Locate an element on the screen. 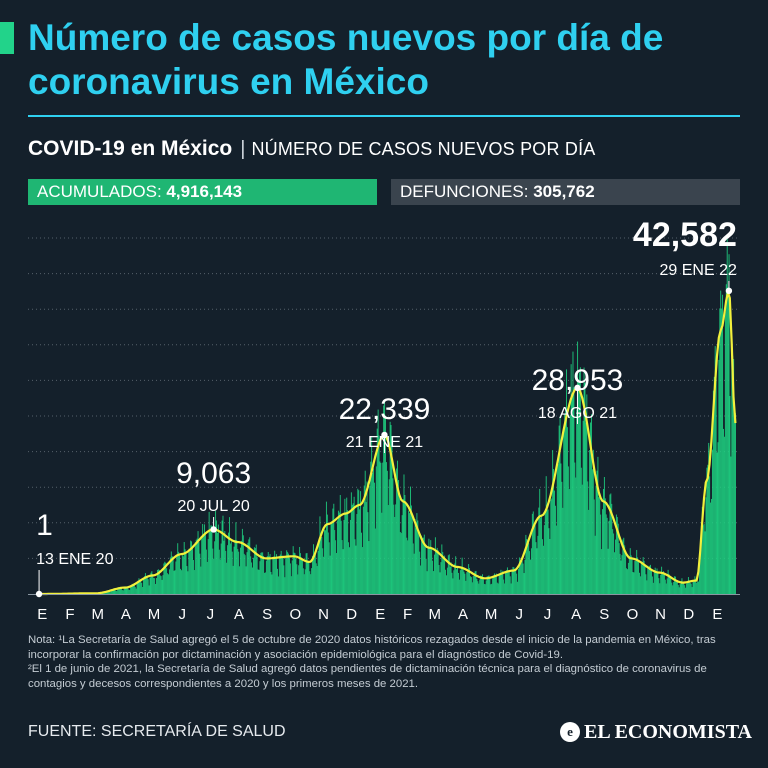  annotation-date: 29 ENE 22 is located at coordinates (698, 270).